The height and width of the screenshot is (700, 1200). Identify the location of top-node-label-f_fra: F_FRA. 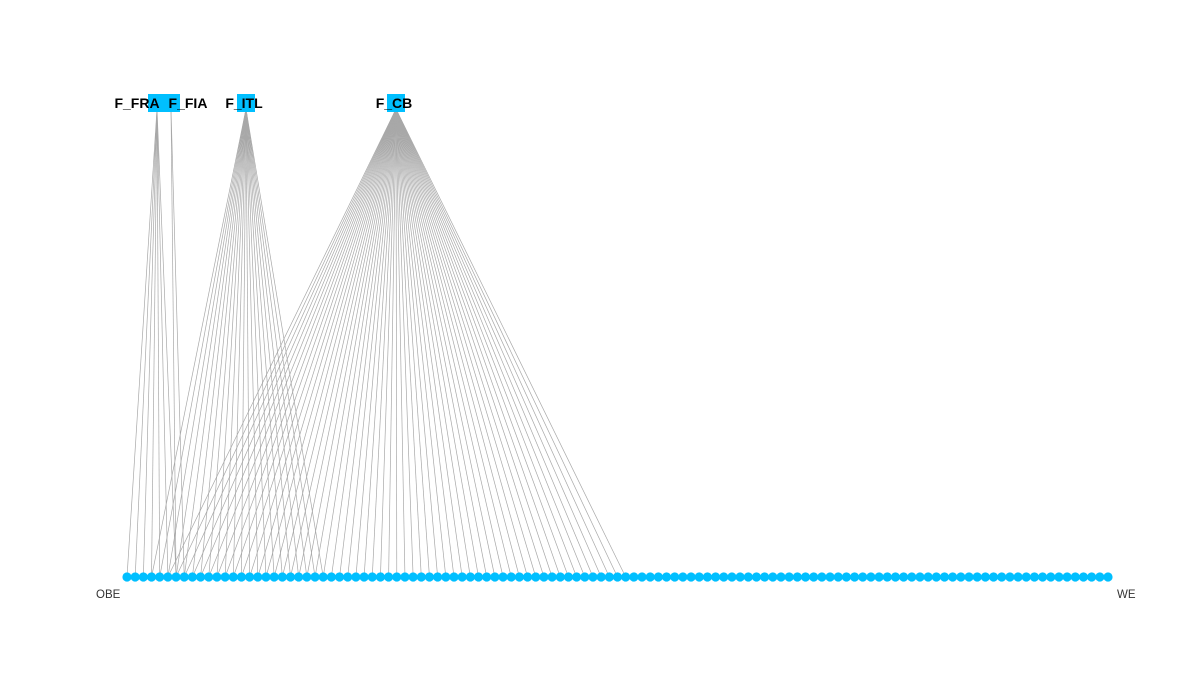
(136, 103).